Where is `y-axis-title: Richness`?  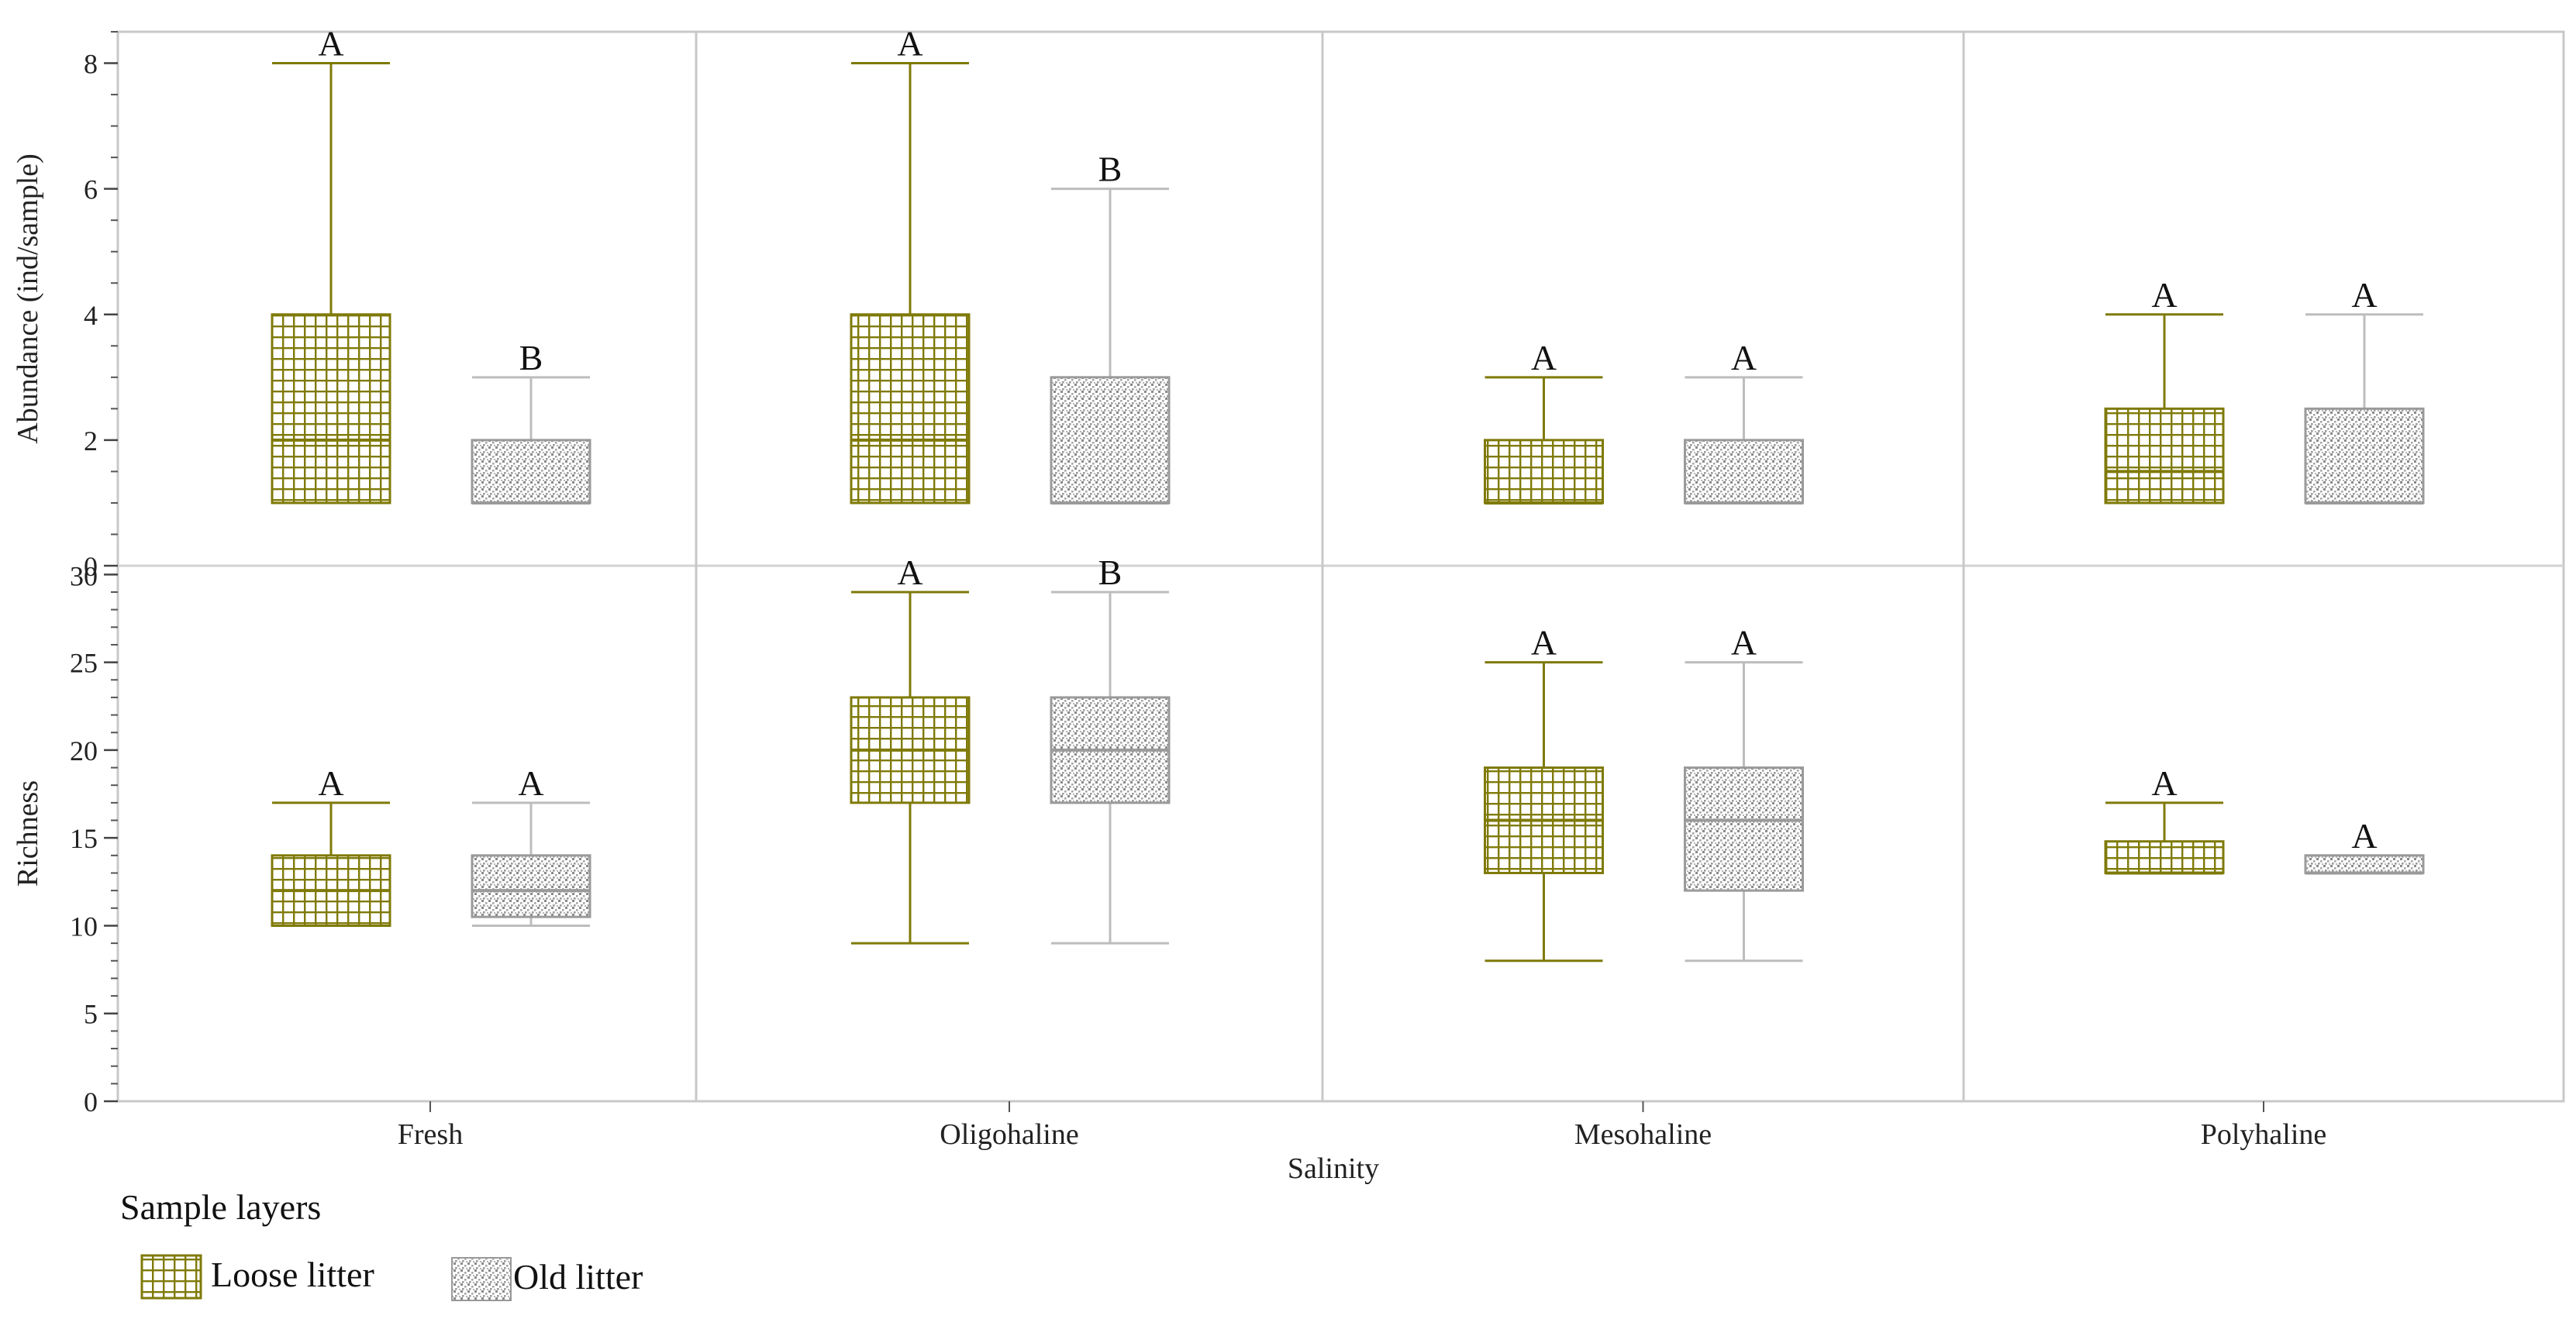
y-axis-title: Richness is located at coordinates (28, 834).